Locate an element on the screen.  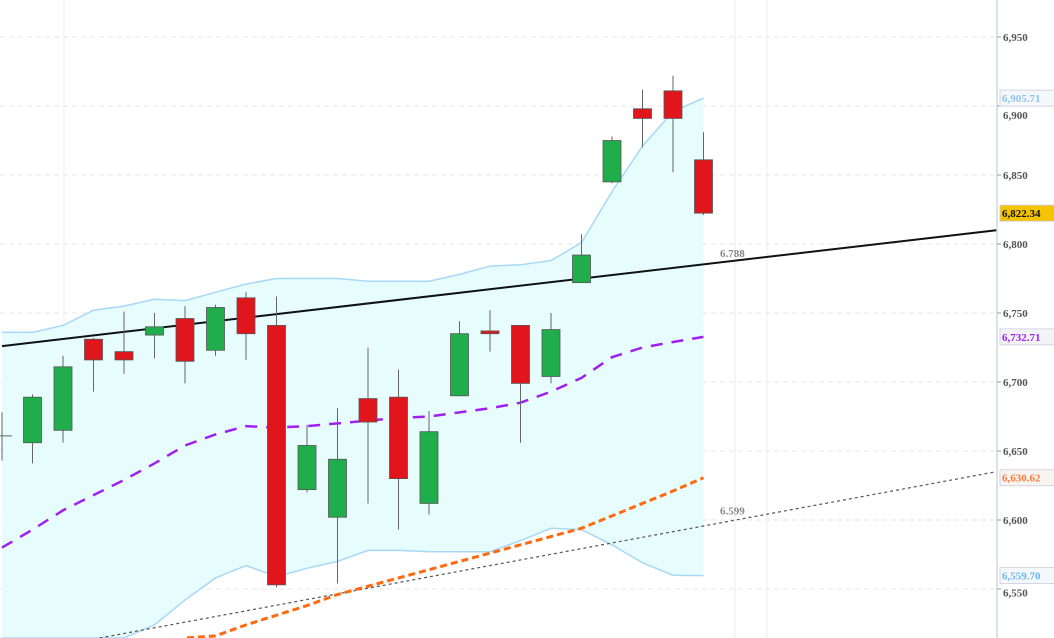
price-tag: 6,905.71 is located at coordinates (1021, 99).